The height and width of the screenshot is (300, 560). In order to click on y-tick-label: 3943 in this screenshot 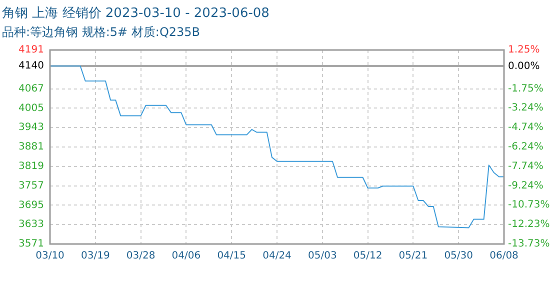, I will do `click(31, 128)`.